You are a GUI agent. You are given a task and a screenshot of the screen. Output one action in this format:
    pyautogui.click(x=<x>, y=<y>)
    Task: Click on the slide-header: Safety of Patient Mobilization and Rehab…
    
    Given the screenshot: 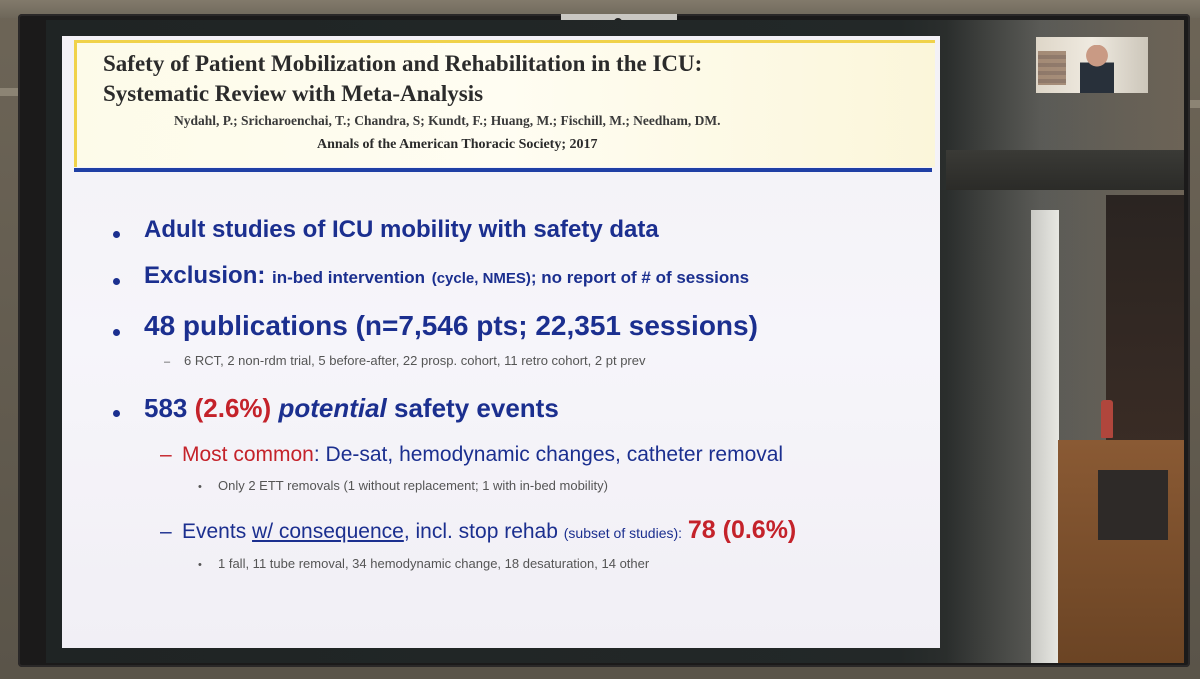 What is the action you would take?
    pyautogui.click(x=504, y=103)
    